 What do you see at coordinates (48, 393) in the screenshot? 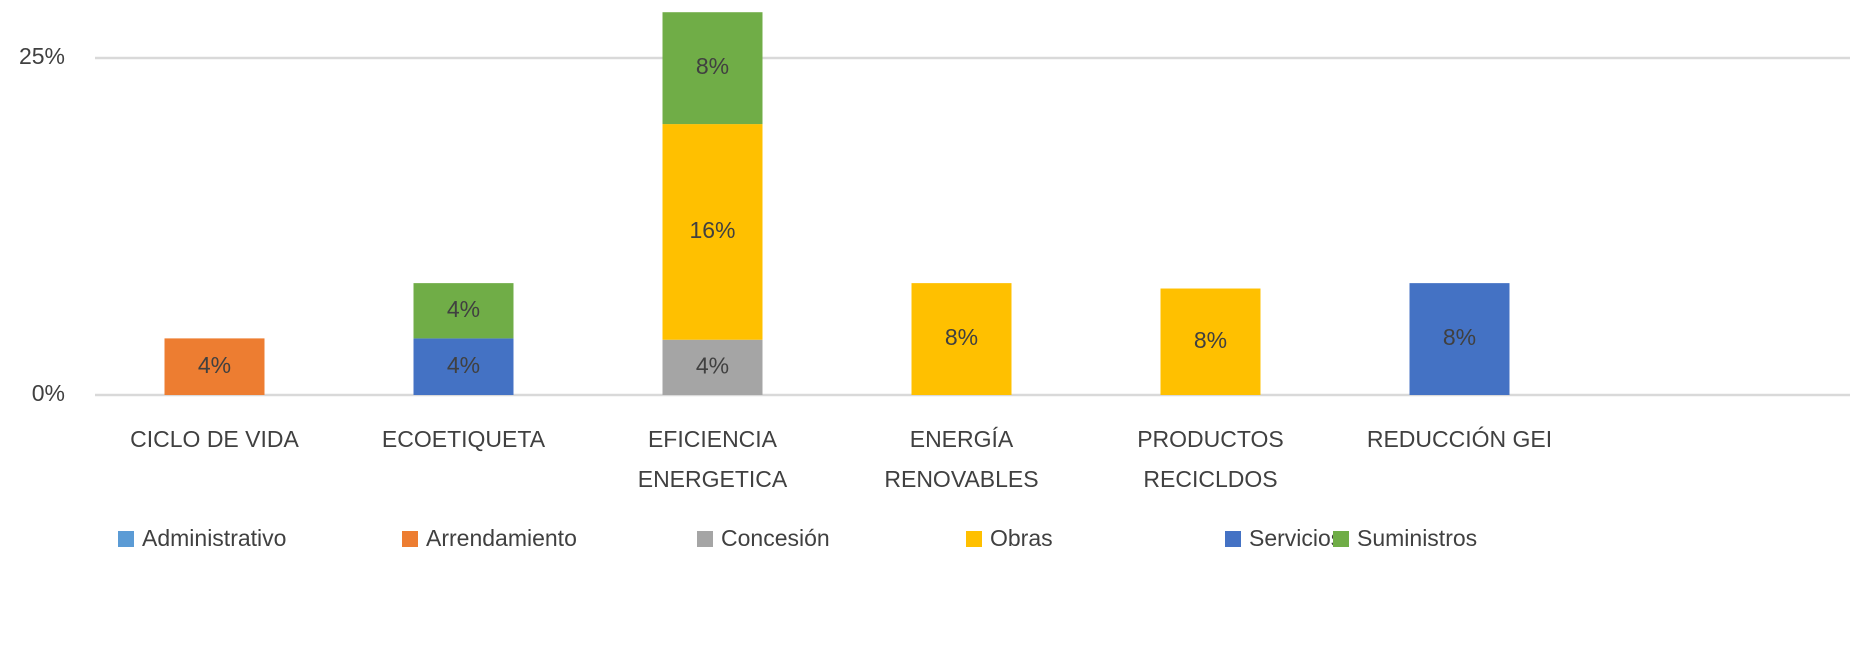
I see `y-tick-label: 0%` at bounding box center [48, 393].